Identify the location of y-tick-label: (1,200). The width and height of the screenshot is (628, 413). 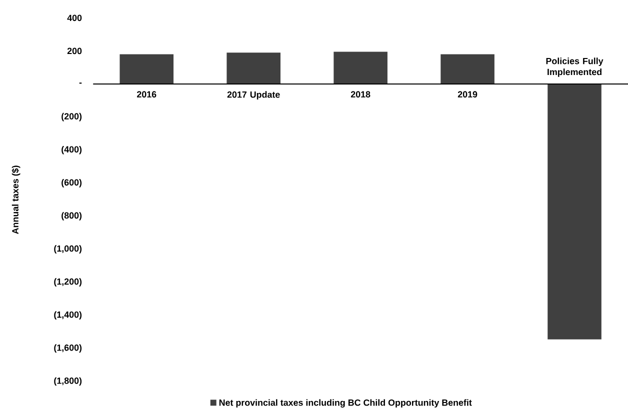
(68, 282).